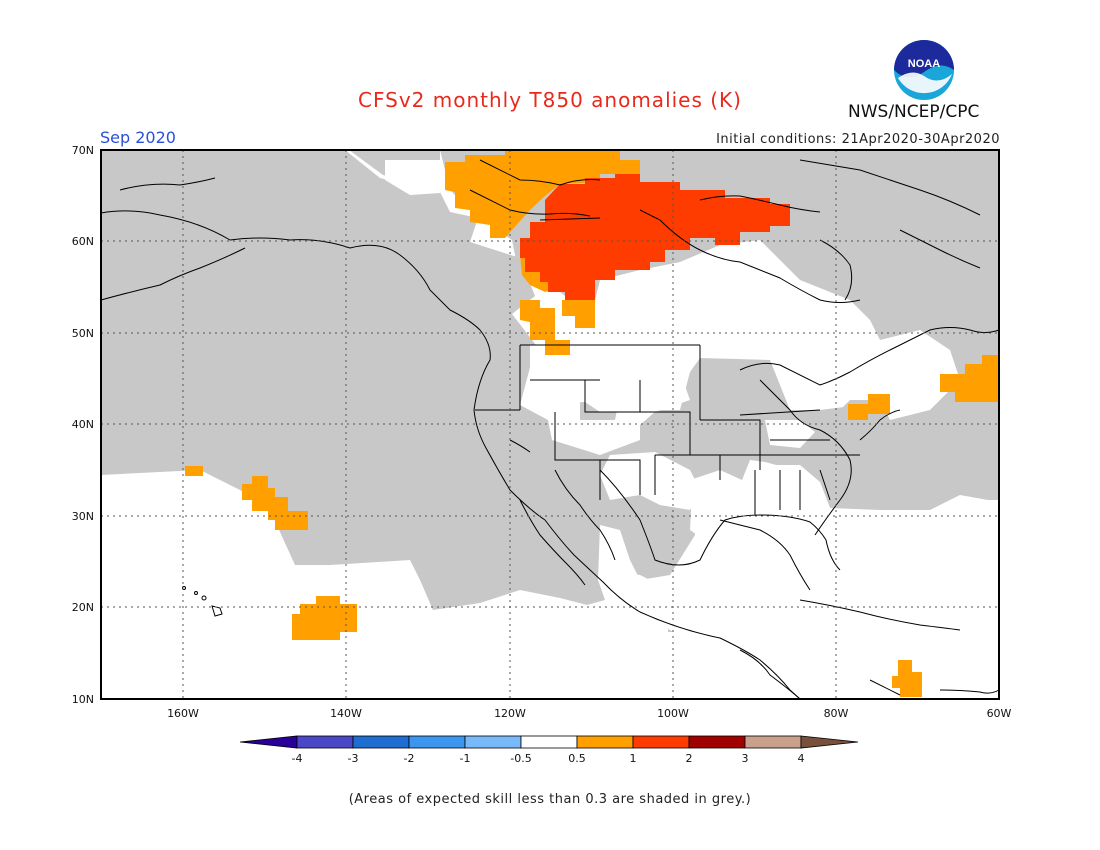 This screenshot has height=850, width=1100. Describe the element at coordinates (801, 758) in the screenshot. I see `colorbar-label: 4` at that location.